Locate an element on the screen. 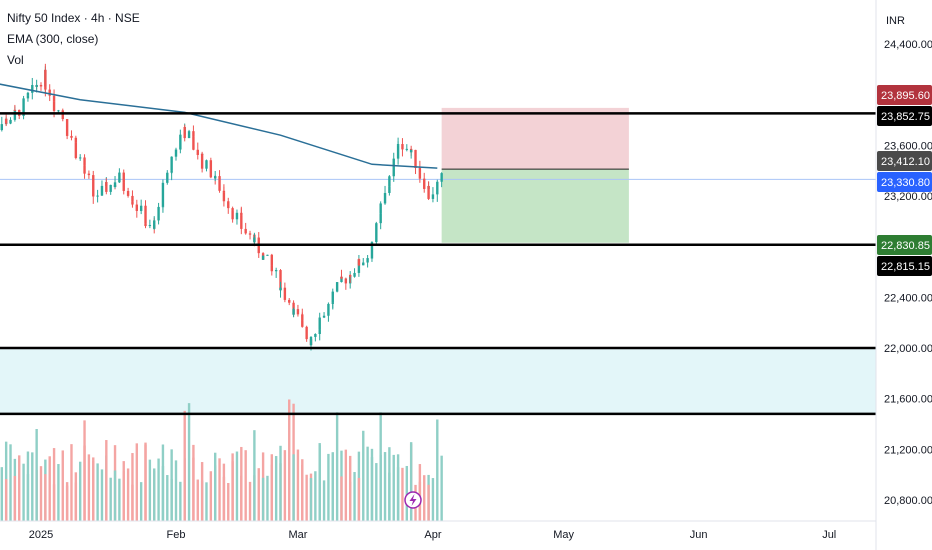 This screenshot has width=932, height=550. price-tag-label: 22,815.15 is located at coordinates (905, 267).